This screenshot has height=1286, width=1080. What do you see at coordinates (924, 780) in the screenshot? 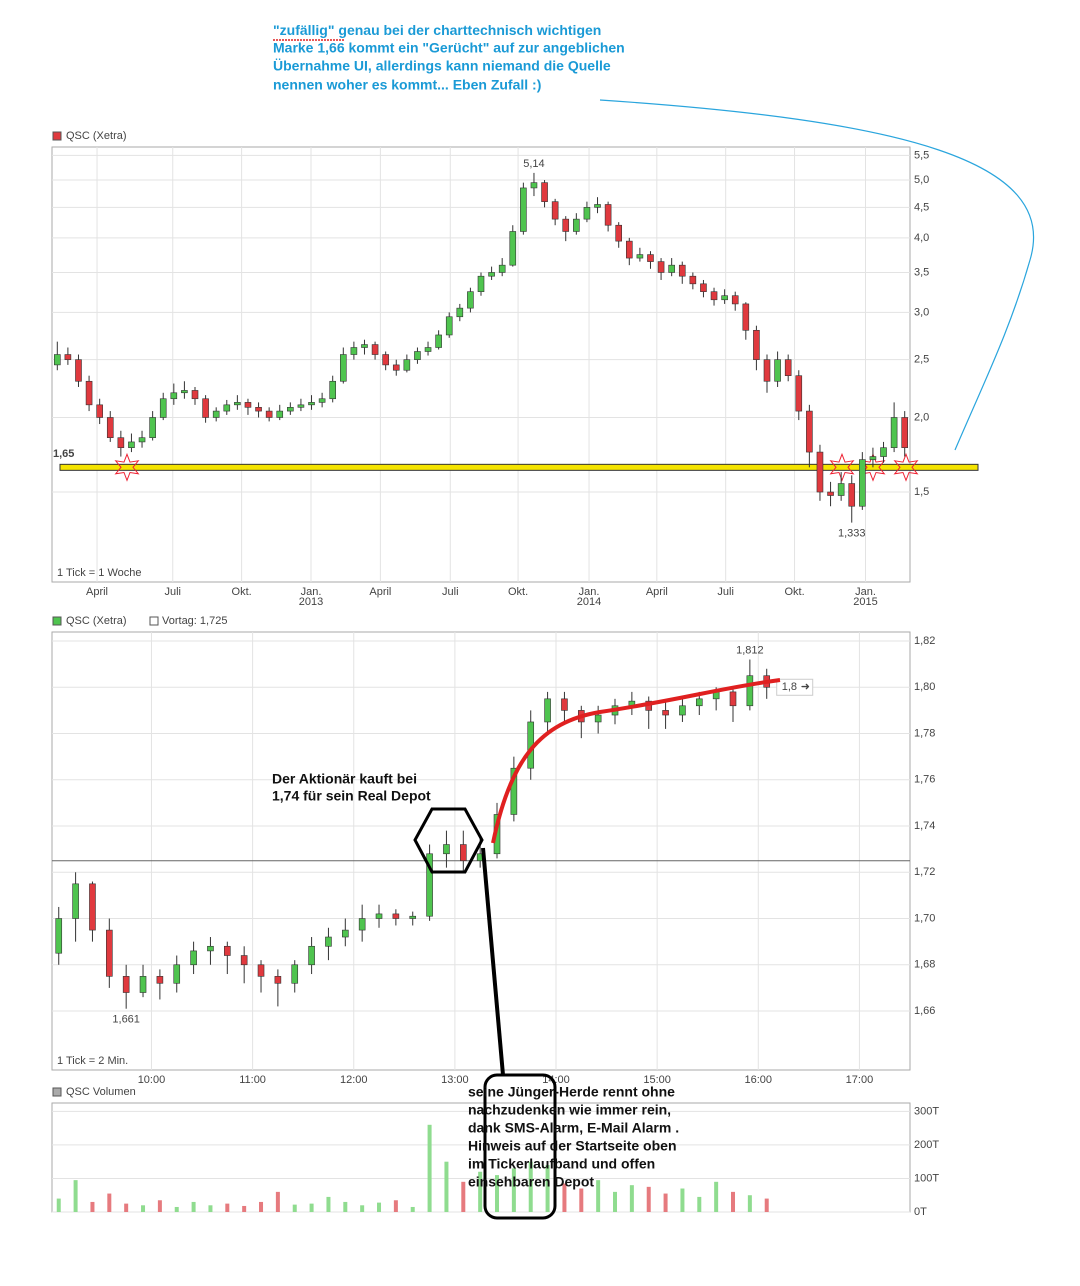
I see `y-tick-label: 1,76` at bounding box center [924, 780].